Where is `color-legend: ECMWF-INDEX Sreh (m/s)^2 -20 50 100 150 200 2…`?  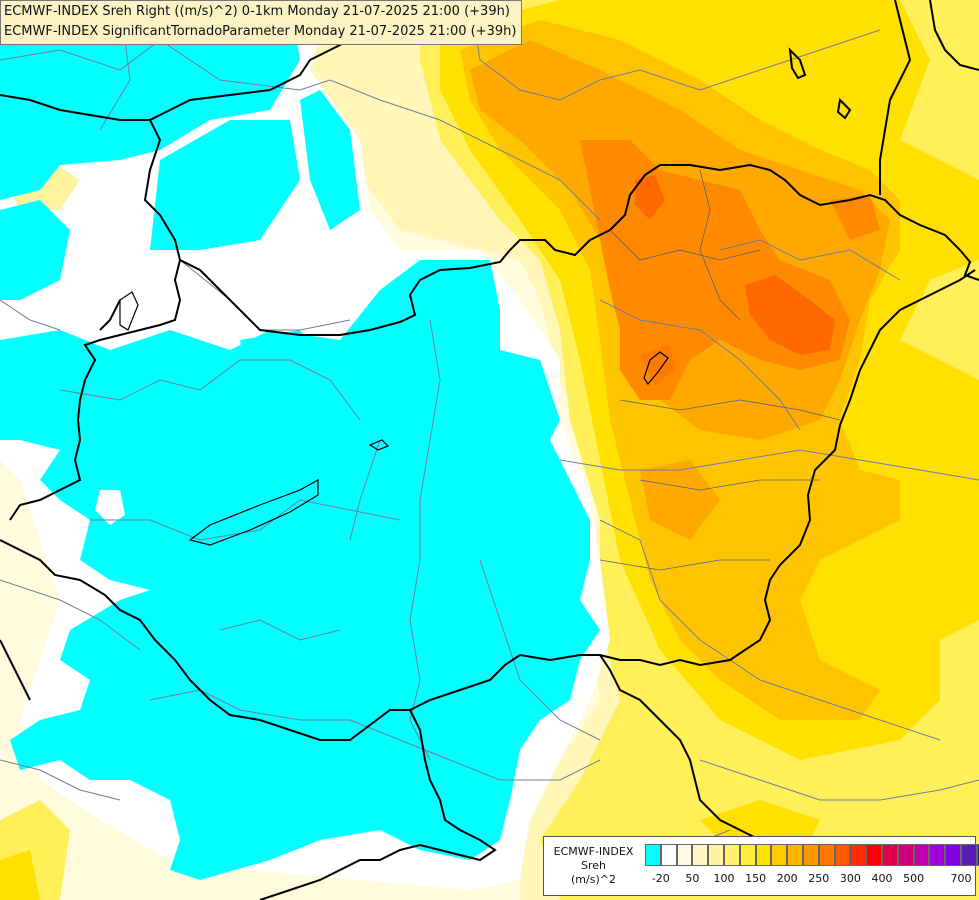 color-legend: ECMWF-INDEX Sreh (m/s)^2 -20 50 100 150 200 2… is located at coordinates (761, 866).